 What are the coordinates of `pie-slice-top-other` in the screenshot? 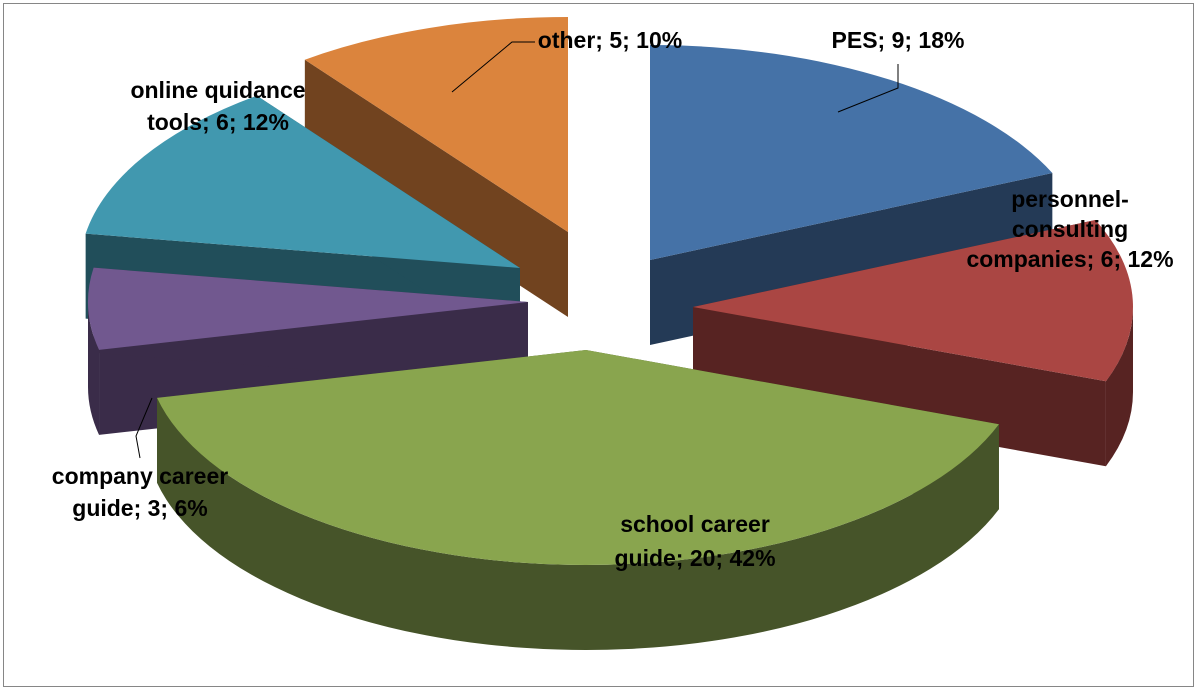 It's located at (436, 124).